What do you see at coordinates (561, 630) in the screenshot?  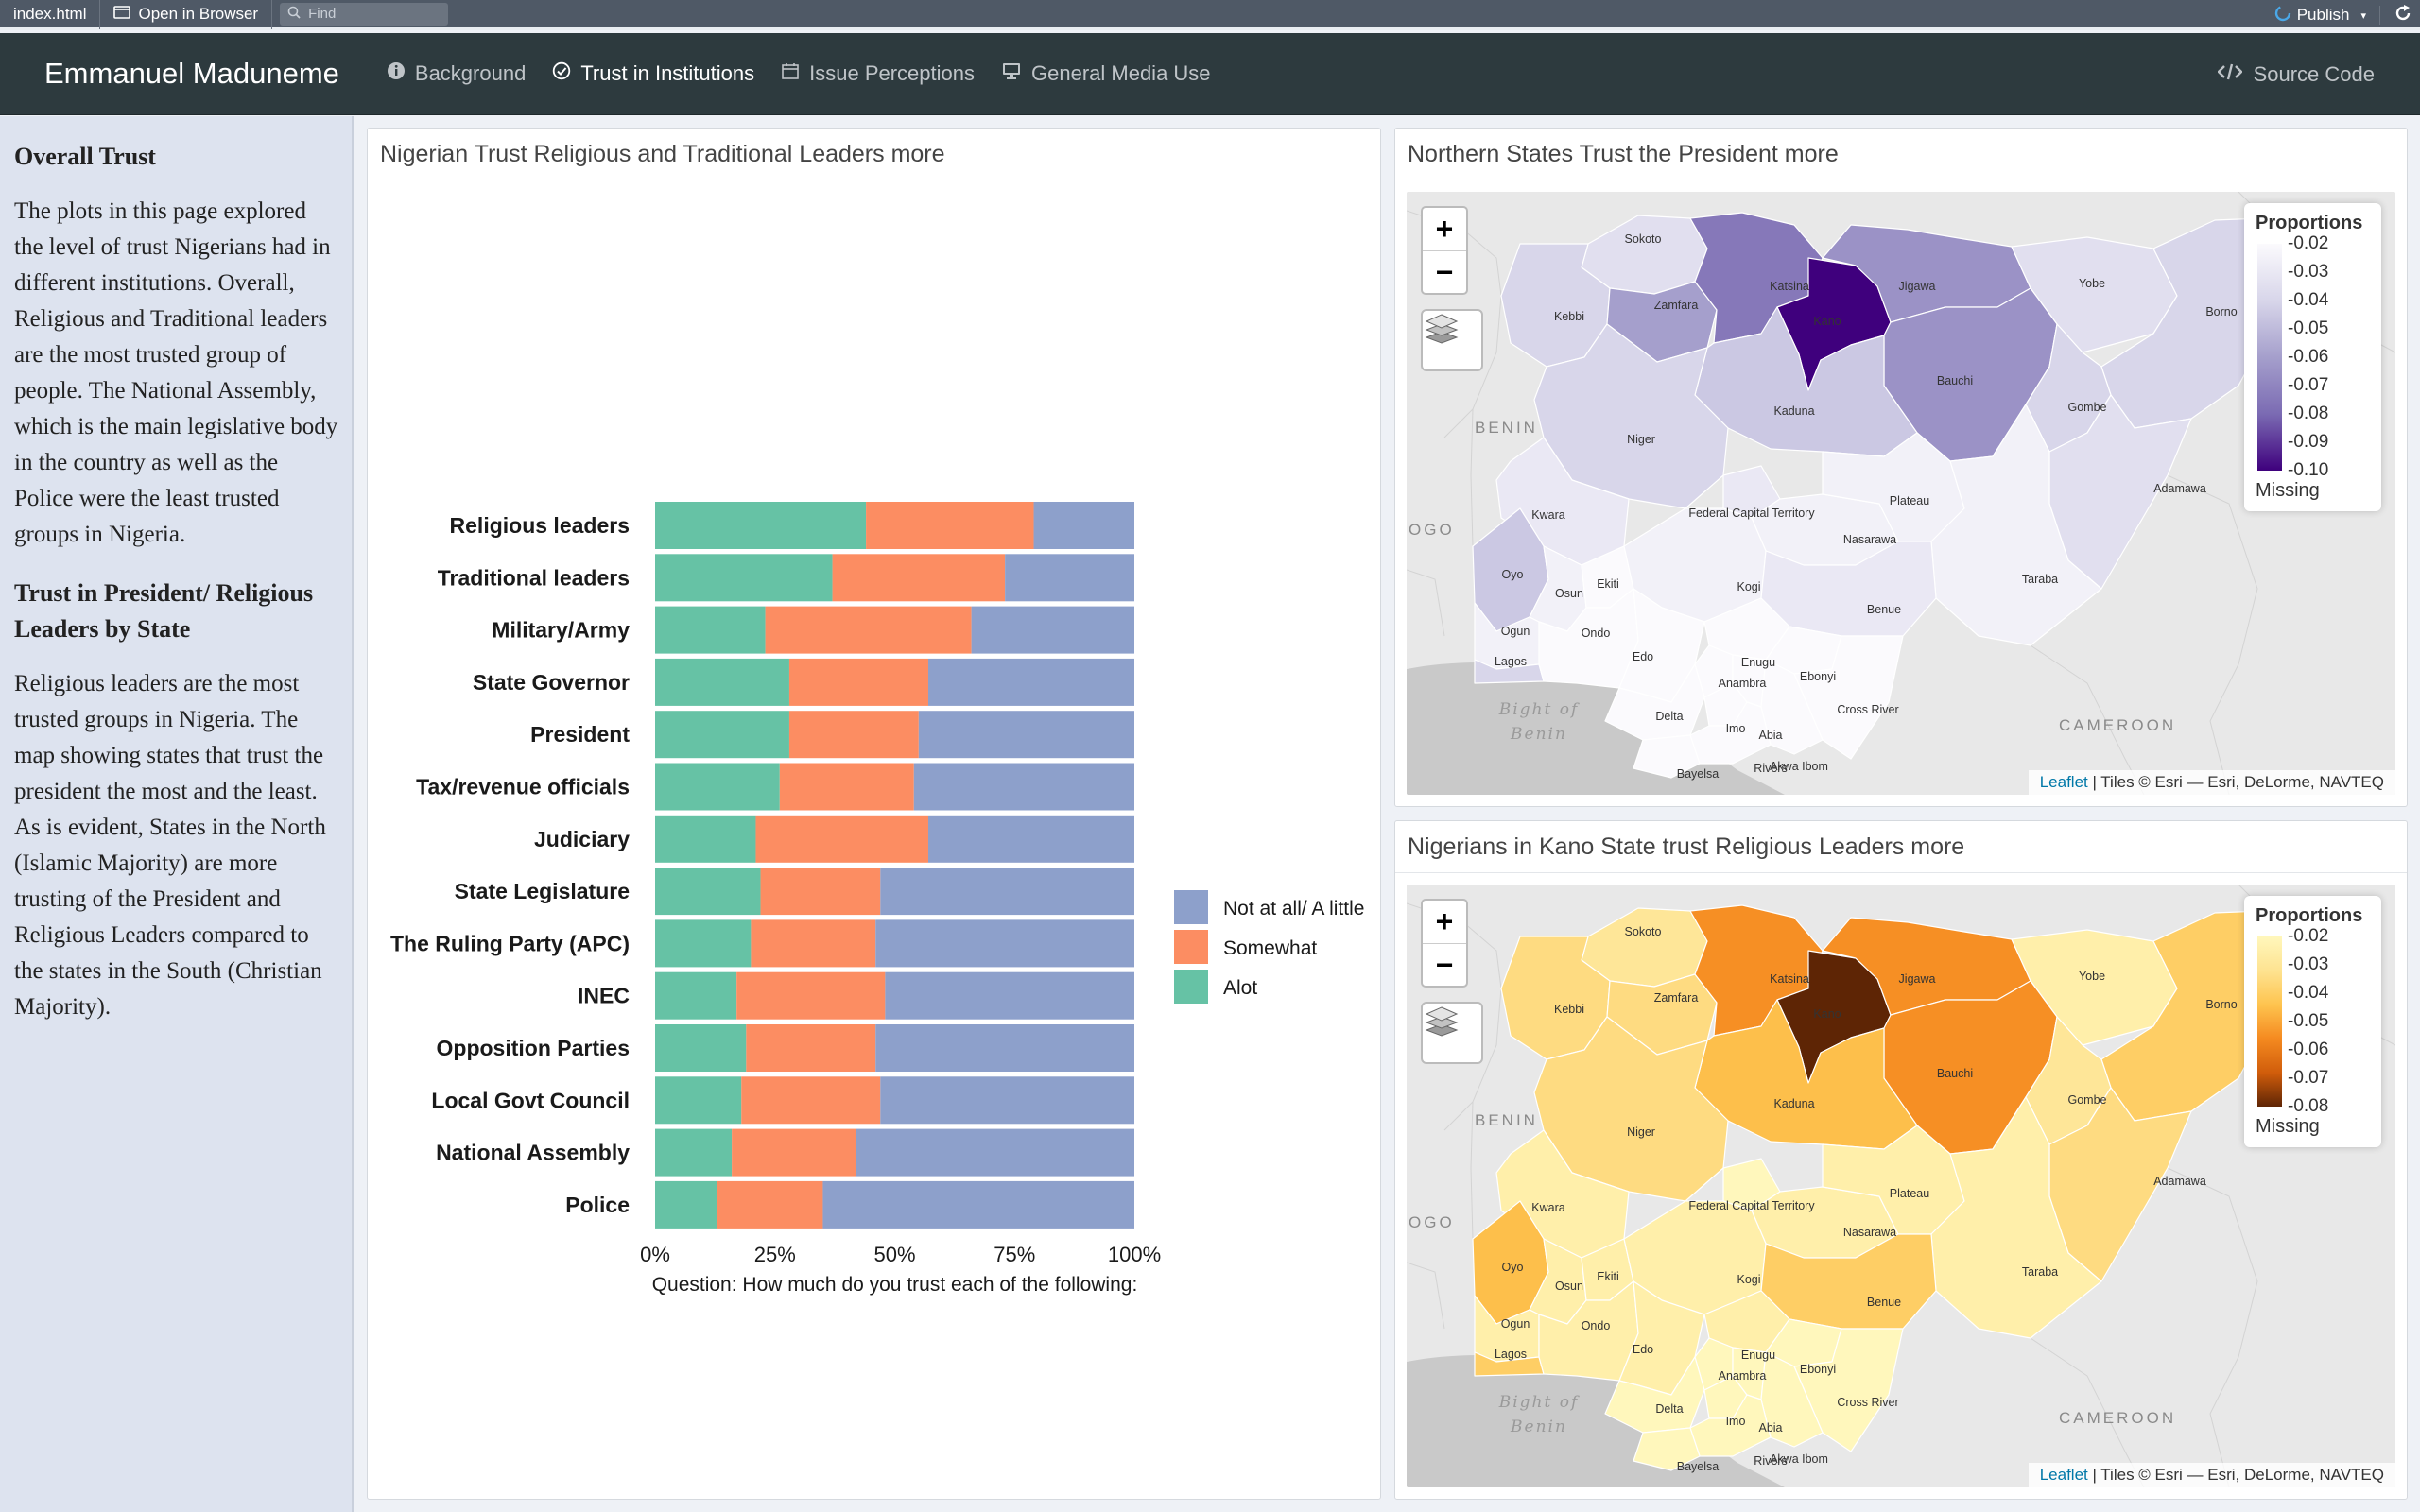 I see `category-label: Military/Army` at bounding box center [561, 630].